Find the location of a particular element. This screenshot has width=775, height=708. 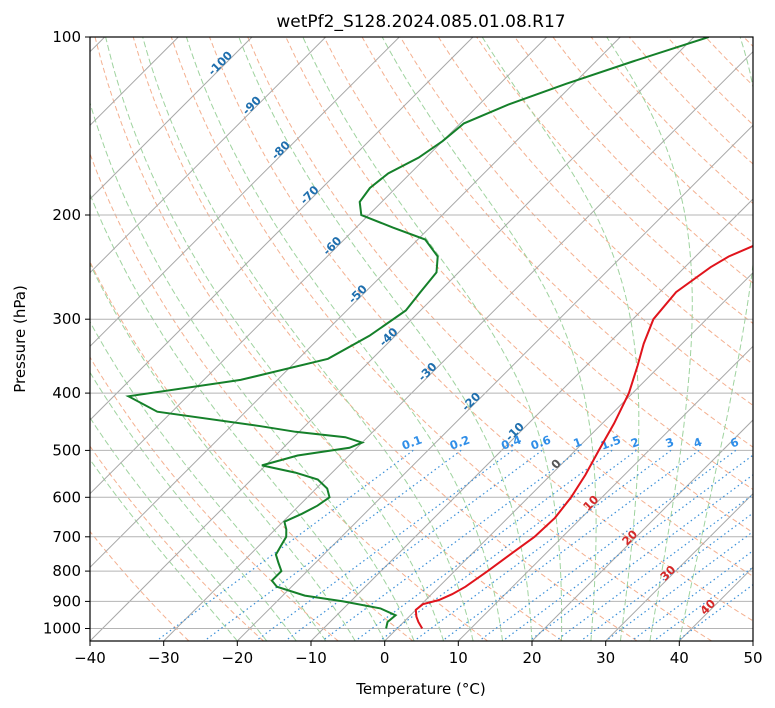

mixing-ratio-label: 3 is located at coordinates (669, 443).